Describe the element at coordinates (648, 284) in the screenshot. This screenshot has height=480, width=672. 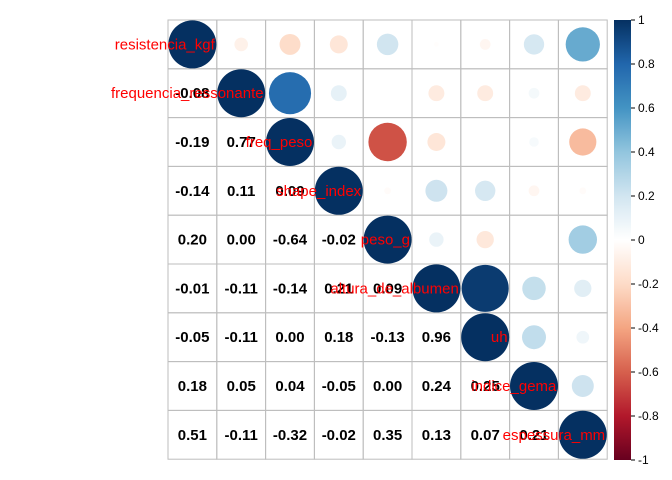
I see `colorbar-tick-label: -0.2` at that location.